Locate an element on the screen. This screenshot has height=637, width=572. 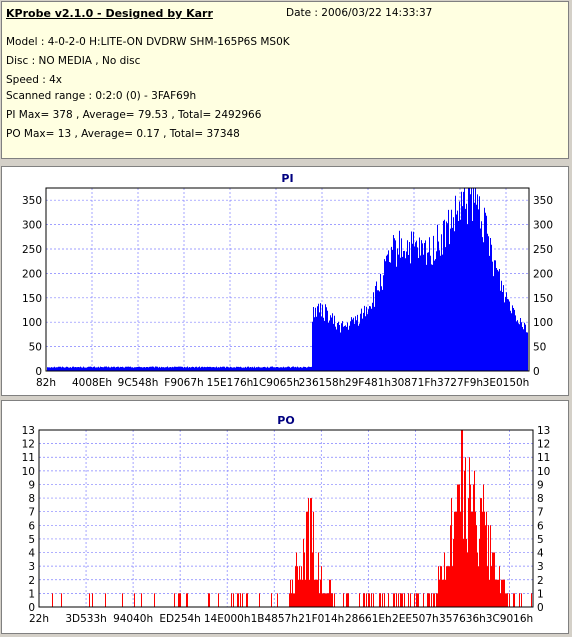
y-tick-label-left: 11 is located at coordinates (28, 458).